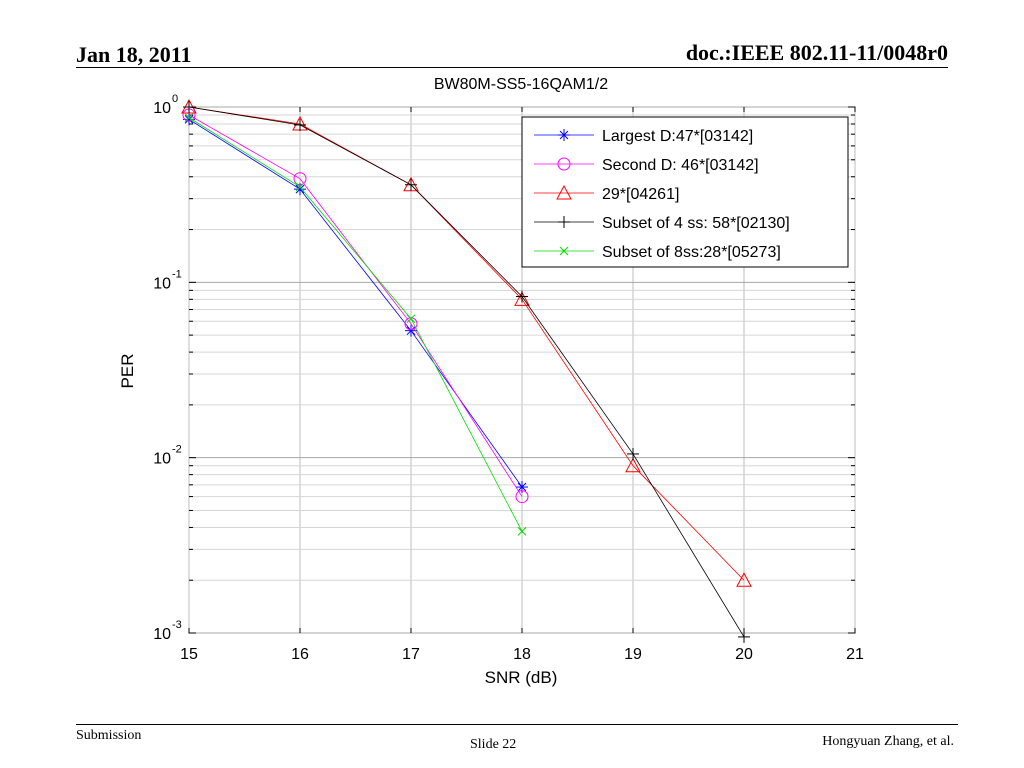 The image size is (1024, 768). I want to click on legend-entry: 29*[04261], so click(606, 193).